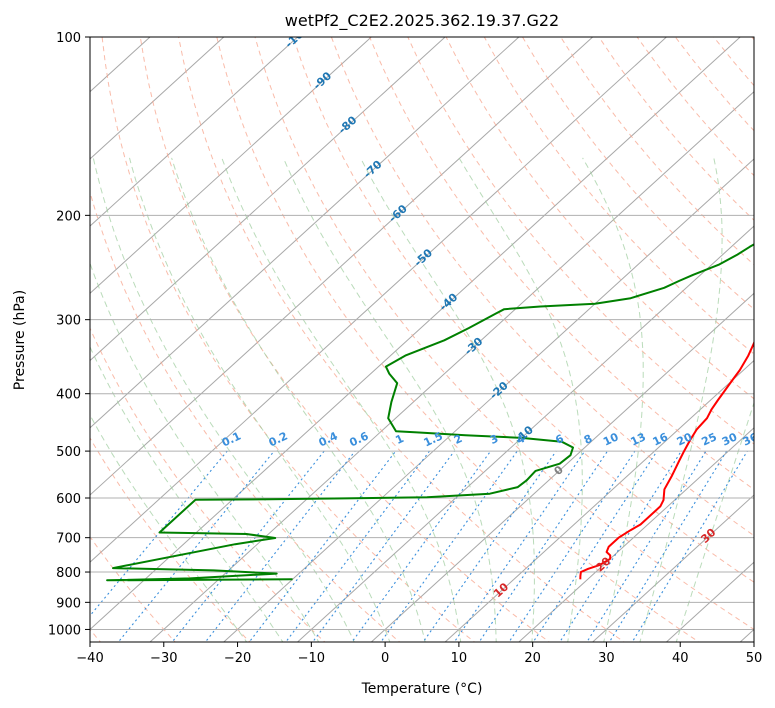 The image size is (775, 708). What do you see at coordinates (751, 439) in the screenshot?
I see `mixing-ratio-label: 36` at bounding box center [751, 439].